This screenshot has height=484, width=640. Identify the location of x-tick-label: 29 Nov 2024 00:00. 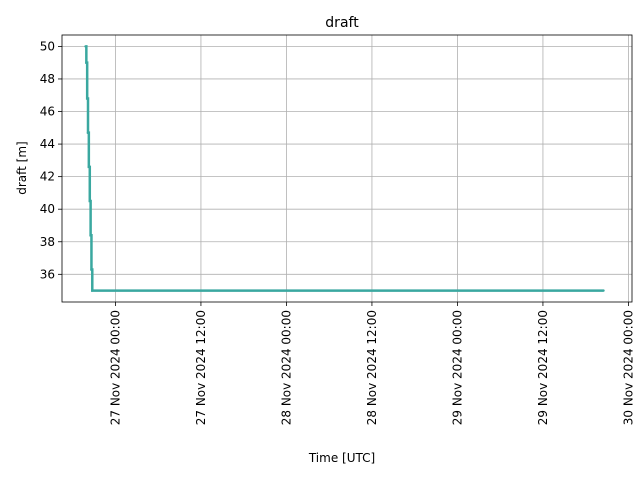
(457, 367).